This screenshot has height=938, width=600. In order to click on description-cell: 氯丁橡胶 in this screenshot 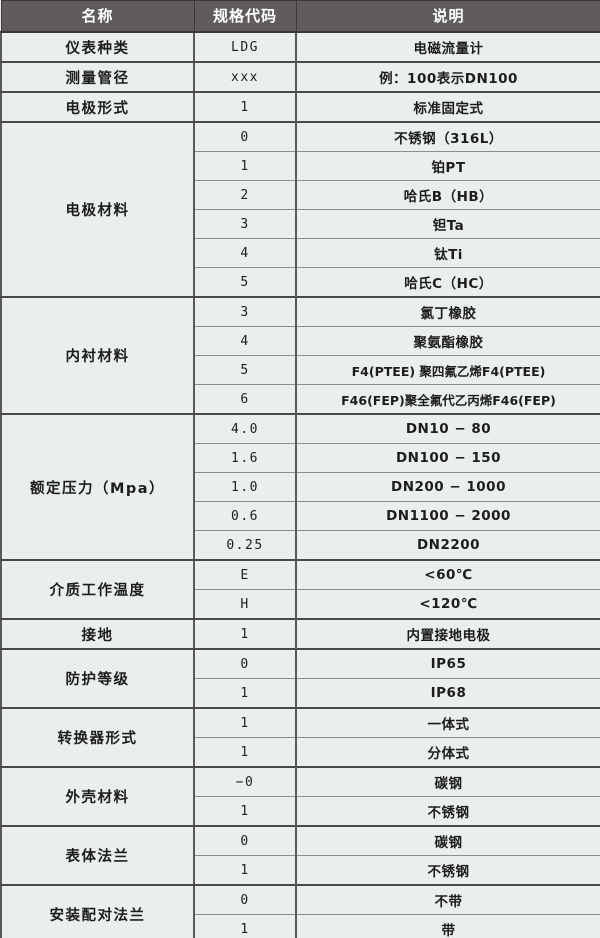, I will do `click(447, 311)`.